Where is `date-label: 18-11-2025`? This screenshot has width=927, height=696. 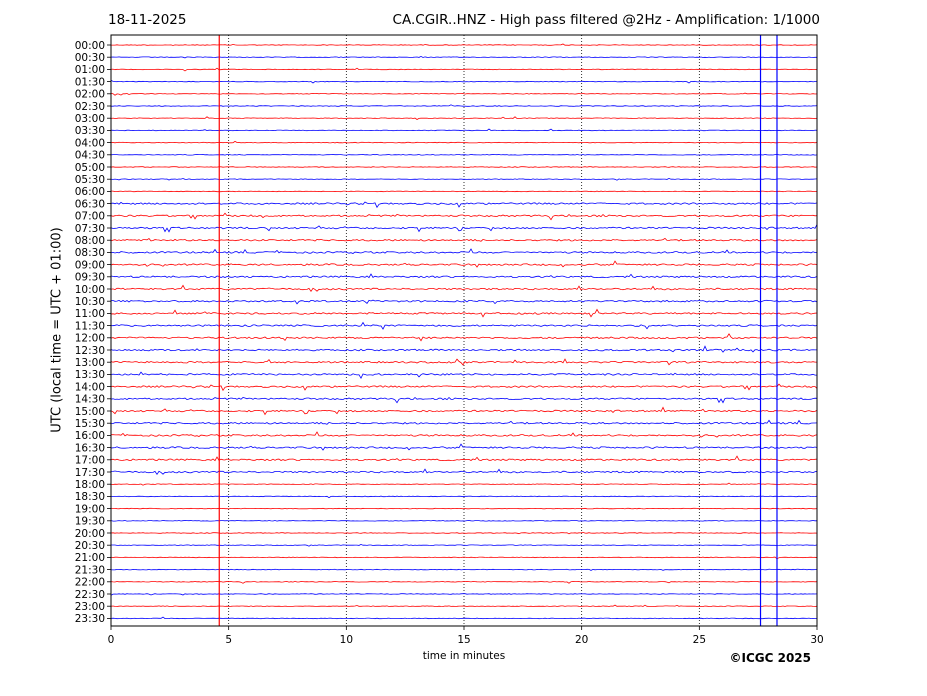
date-label: 18-11-2025 is located at coordinates (147, 20).